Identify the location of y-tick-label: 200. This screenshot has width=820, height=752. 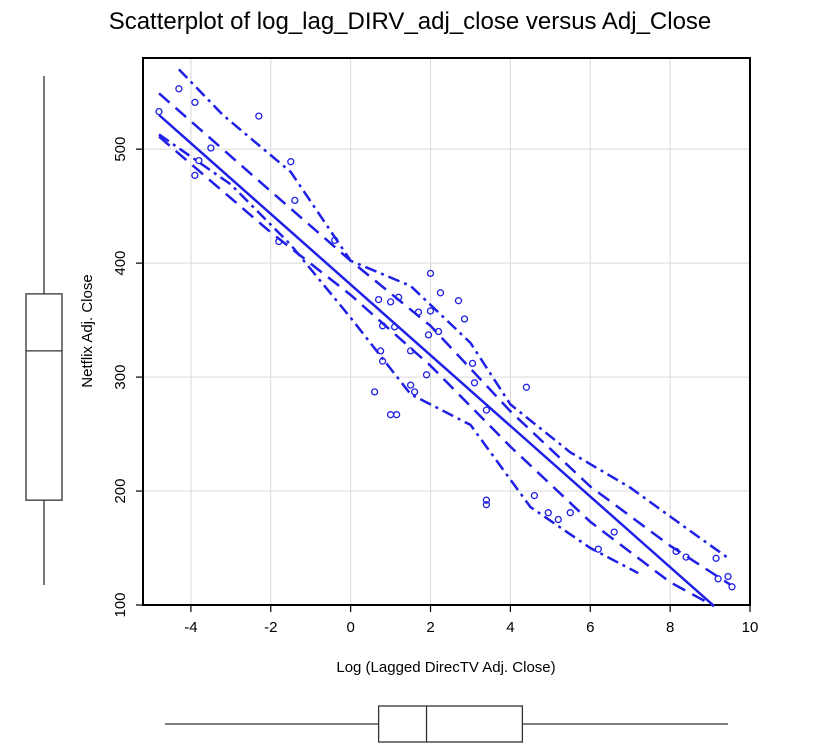
(120, 491).